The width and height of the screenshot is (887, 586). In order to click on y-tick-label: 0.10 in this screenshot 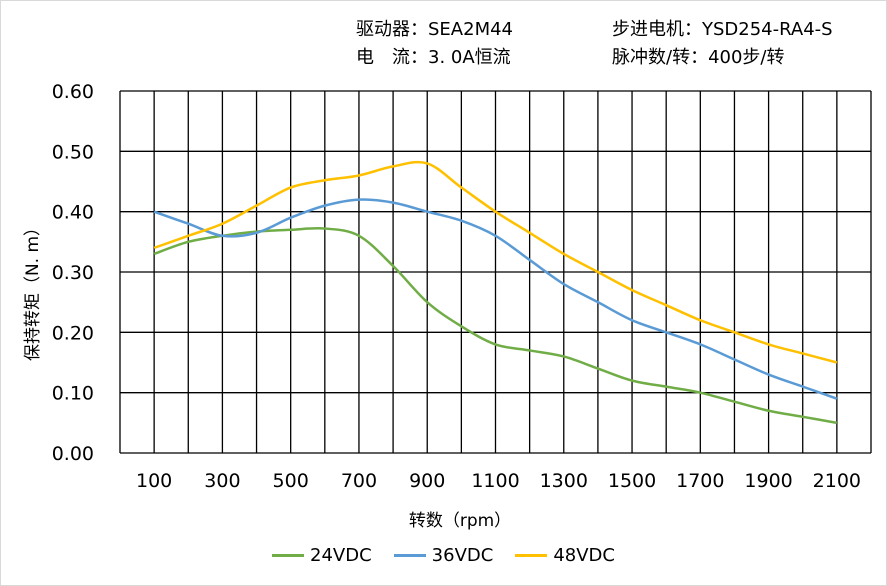, I will do `click(73, 394)`.